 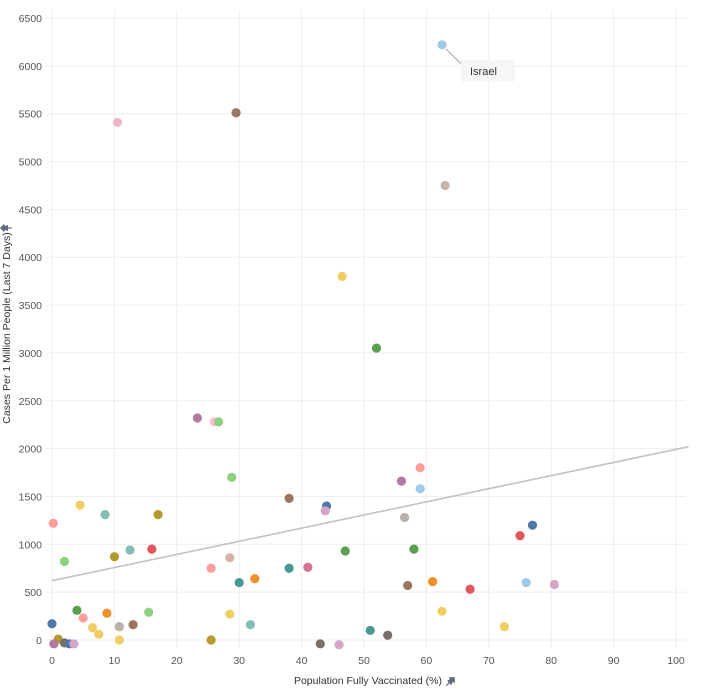 What do you see at coordinates (52, 661) in the screenshot?
I see `x-tick-label: 0` at bounding box center [52, 661].